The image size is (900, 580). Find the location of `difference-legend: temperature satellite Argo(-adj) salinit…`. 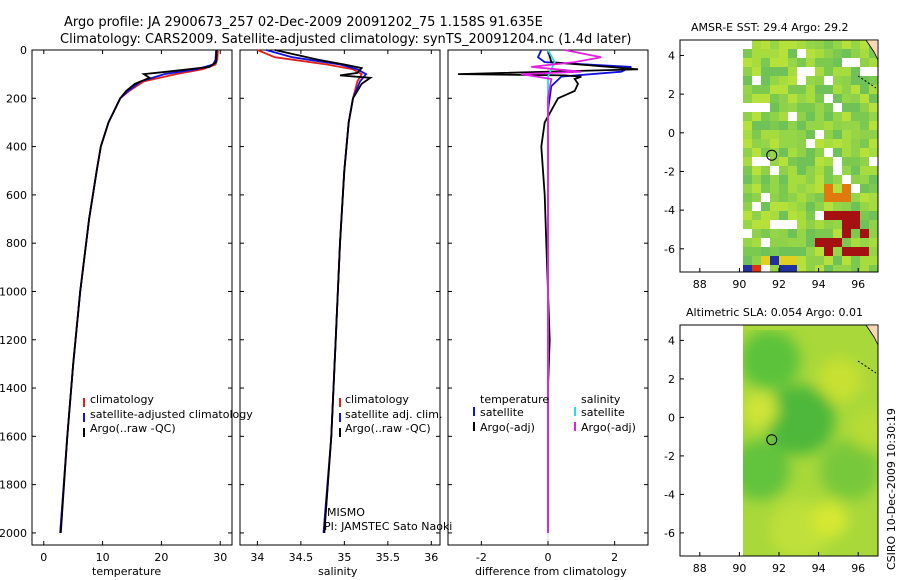

difference-legend: temperature satellite Argo(-adj) salinit… is located at coordinates (554, 413).